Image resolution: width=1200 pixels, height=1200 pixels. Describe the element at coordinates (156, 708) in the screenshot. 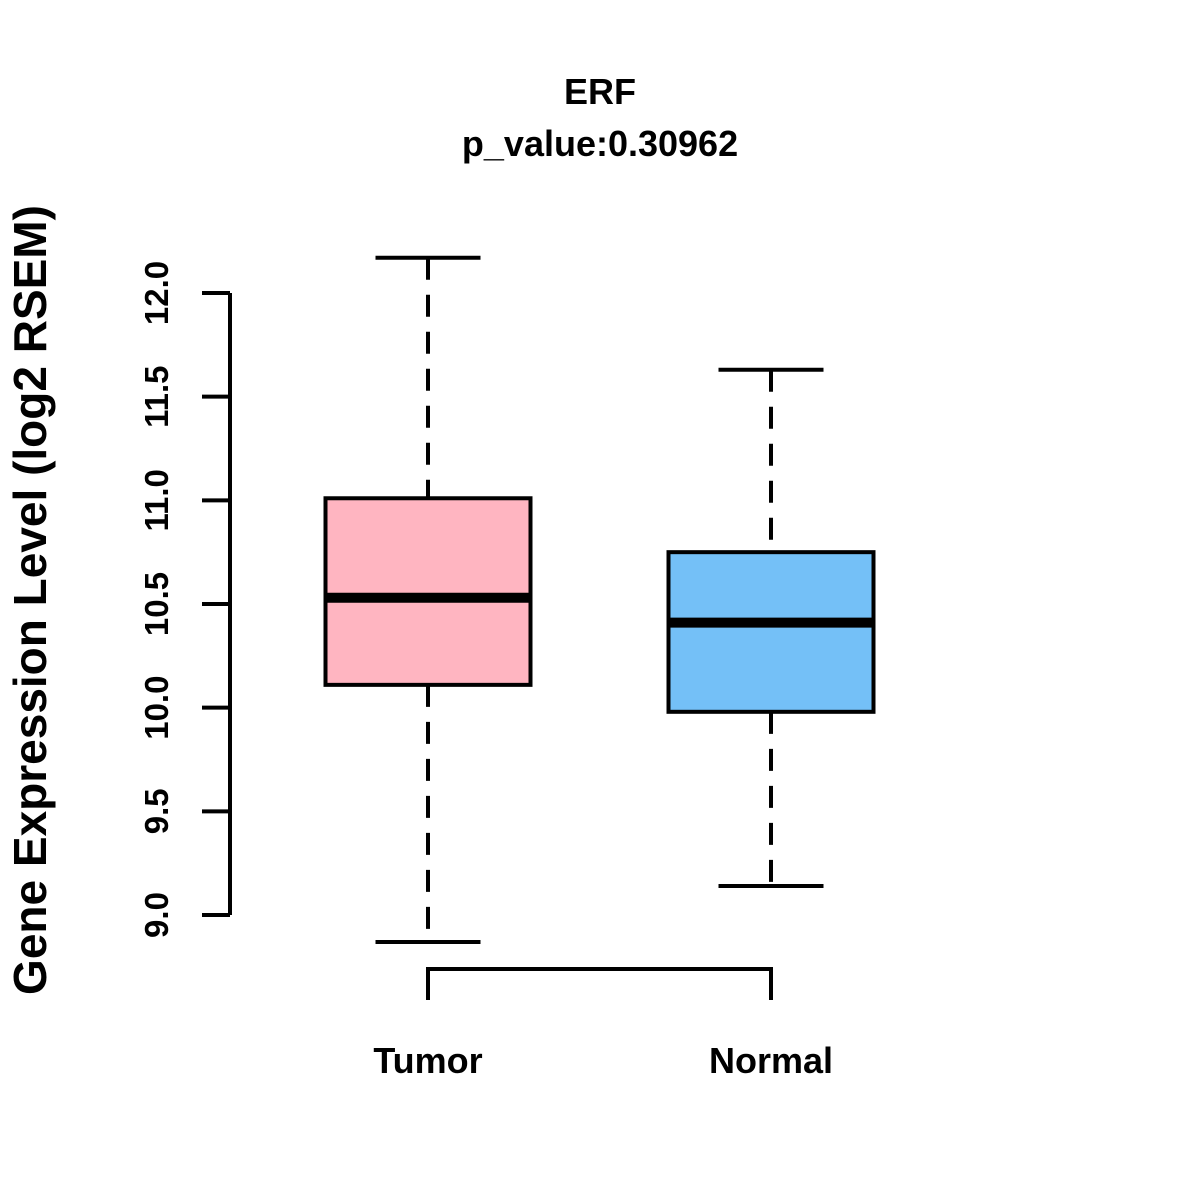

I see `y-tick-label: 10.0` at that location.